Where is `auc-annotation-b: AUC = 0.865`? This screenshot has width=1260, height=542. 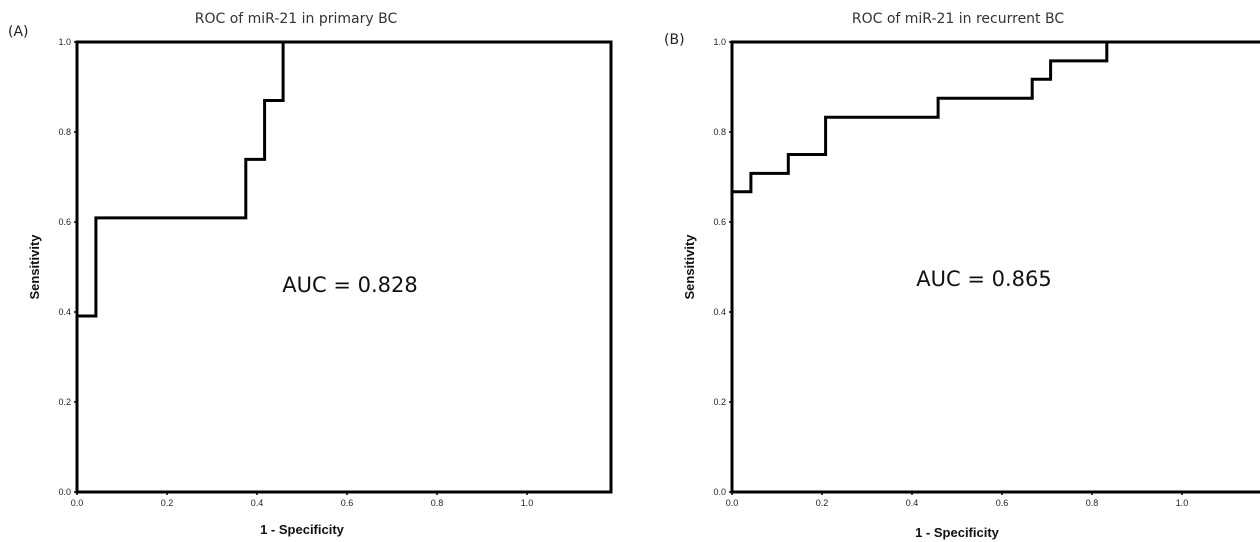 auc-annotation-b: AUC = 0.865 is located at coordinates (983, 279).